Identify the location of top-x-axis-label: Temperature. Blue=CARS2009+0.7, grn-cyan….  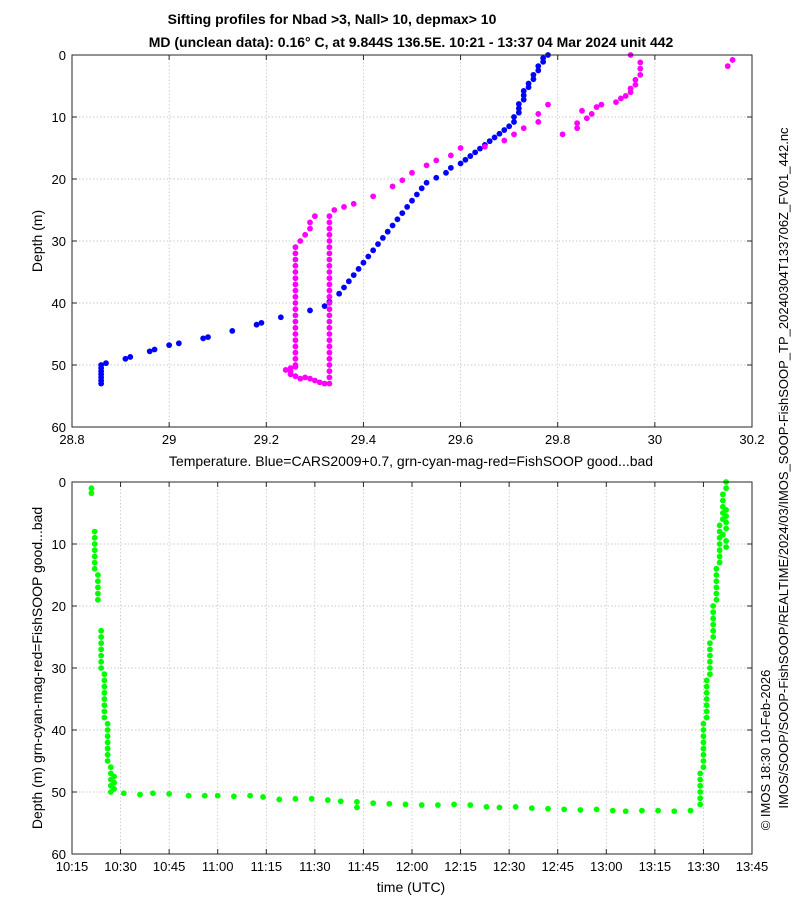
(411, 461).